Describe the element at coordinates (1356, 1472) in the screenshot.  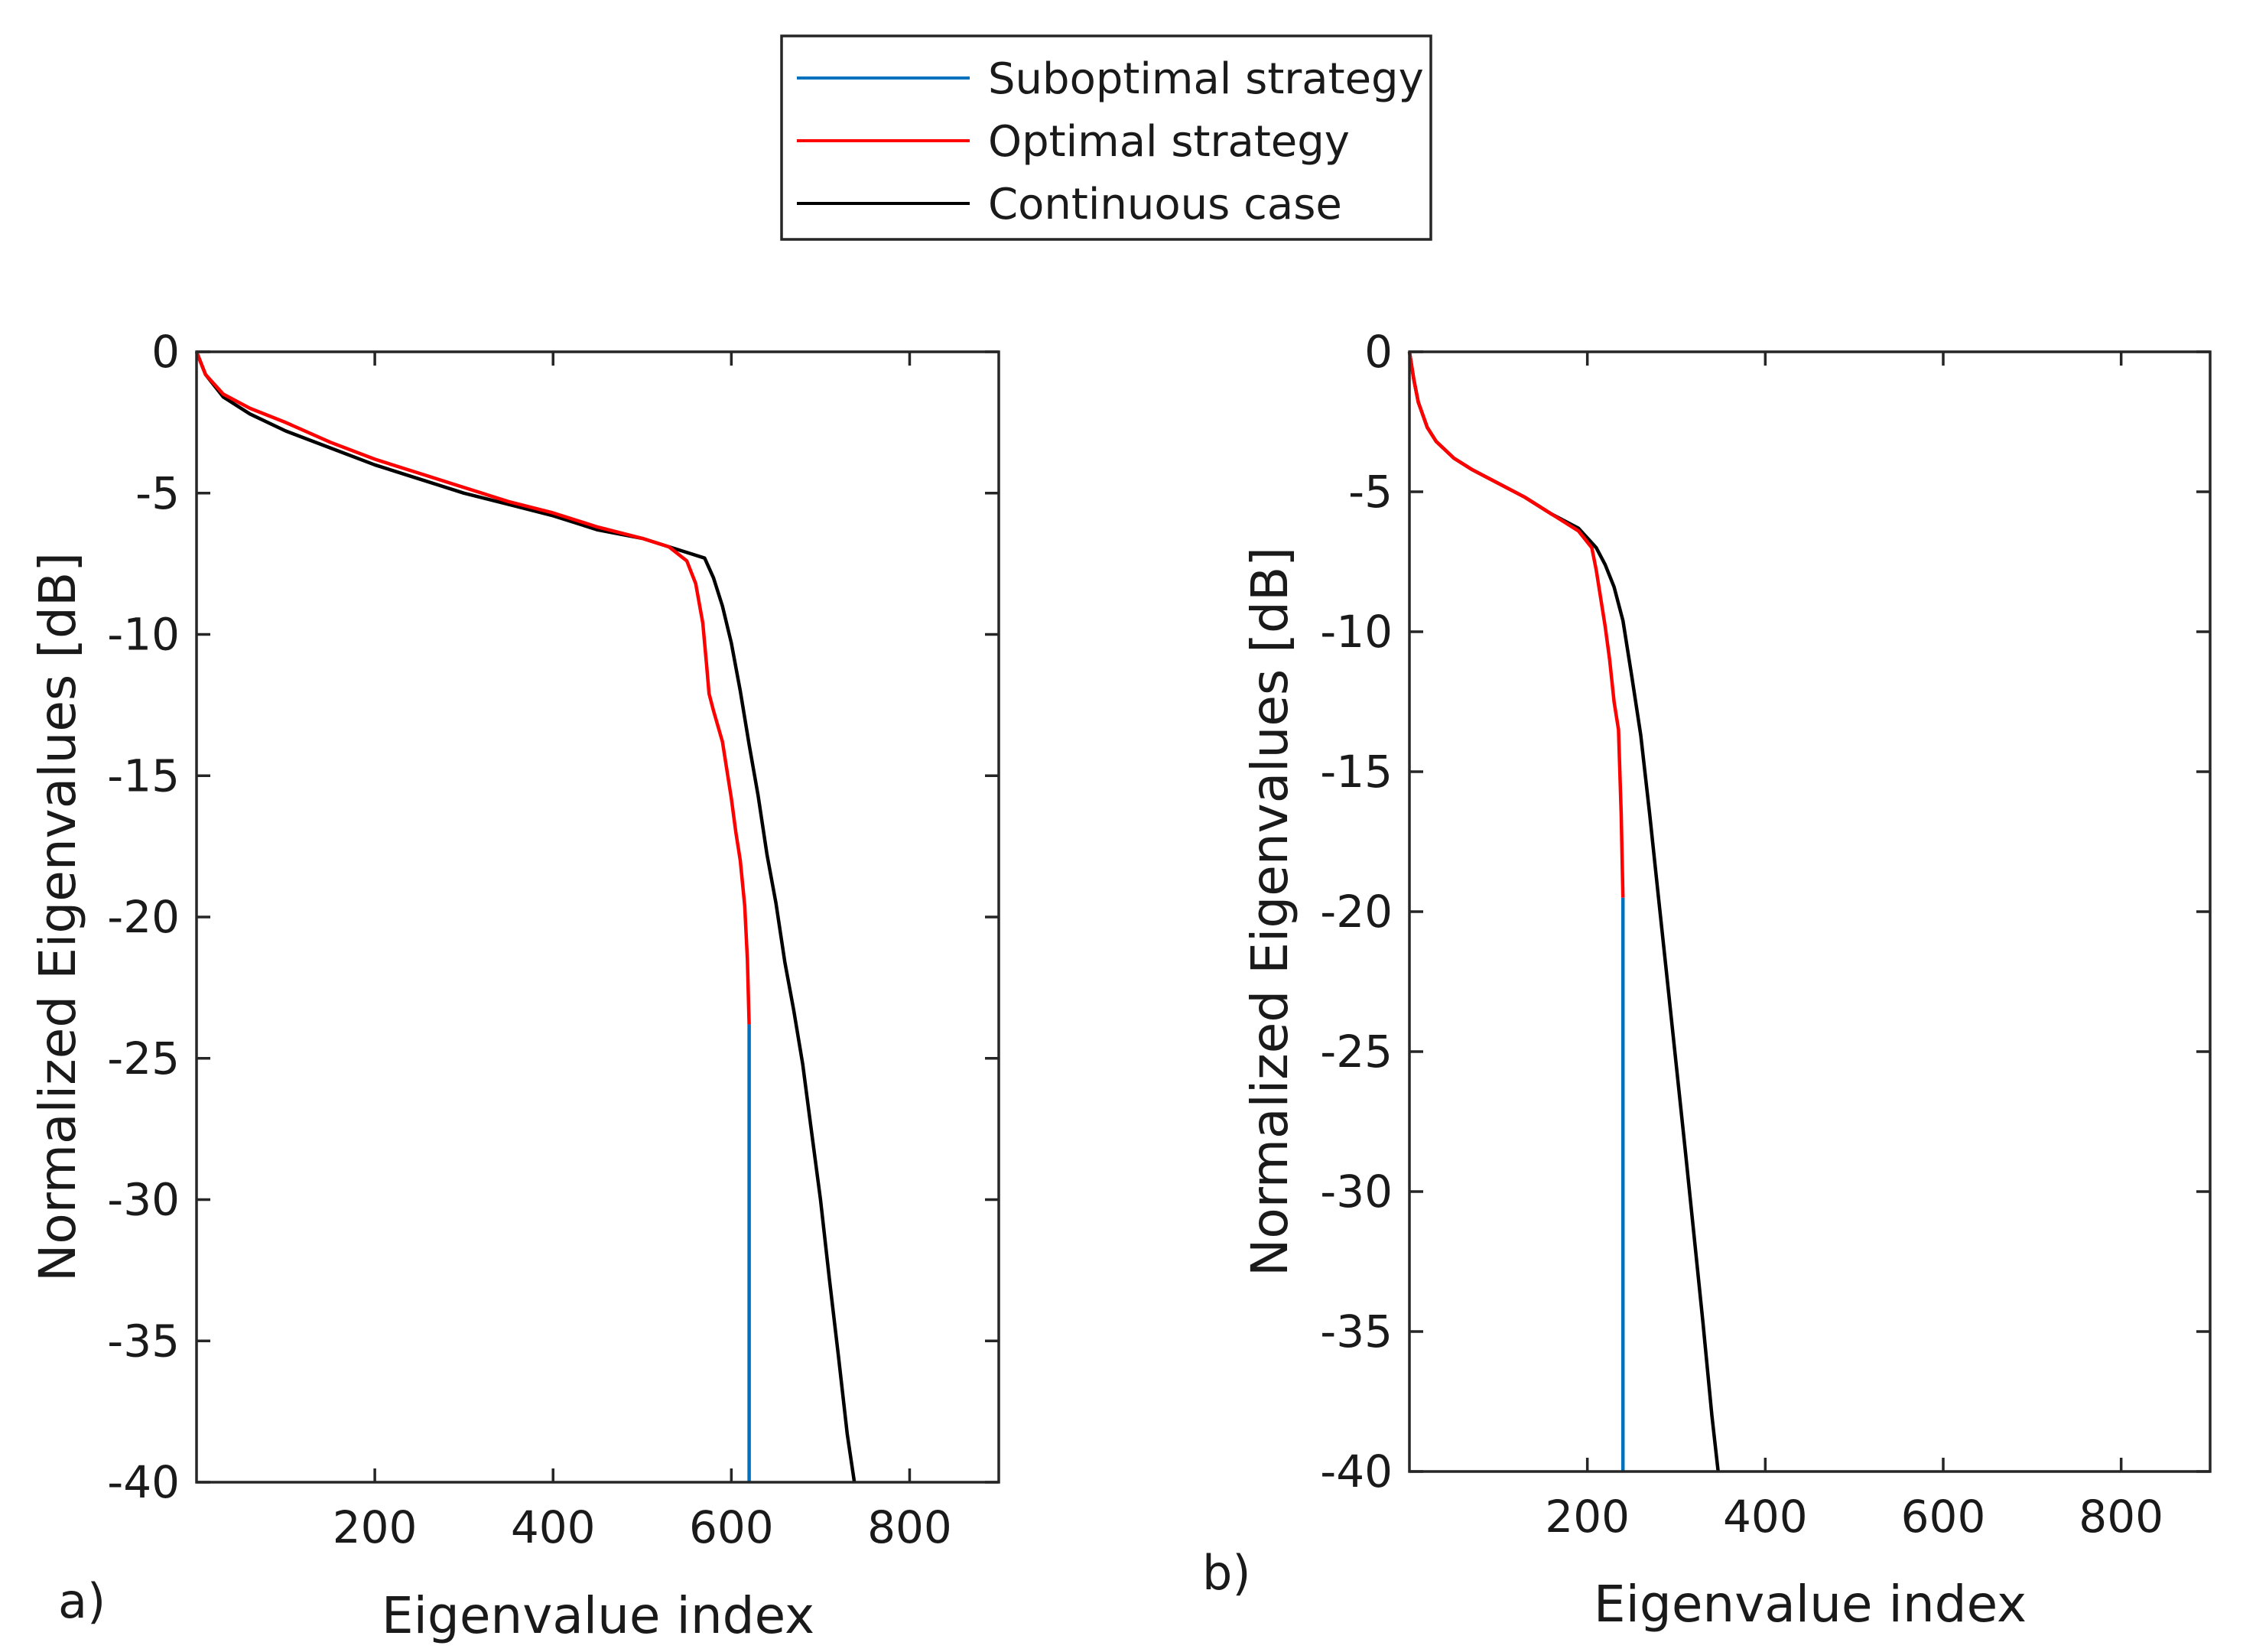
I see `panel-b-y-tick-label-v-40: -40` at that location.